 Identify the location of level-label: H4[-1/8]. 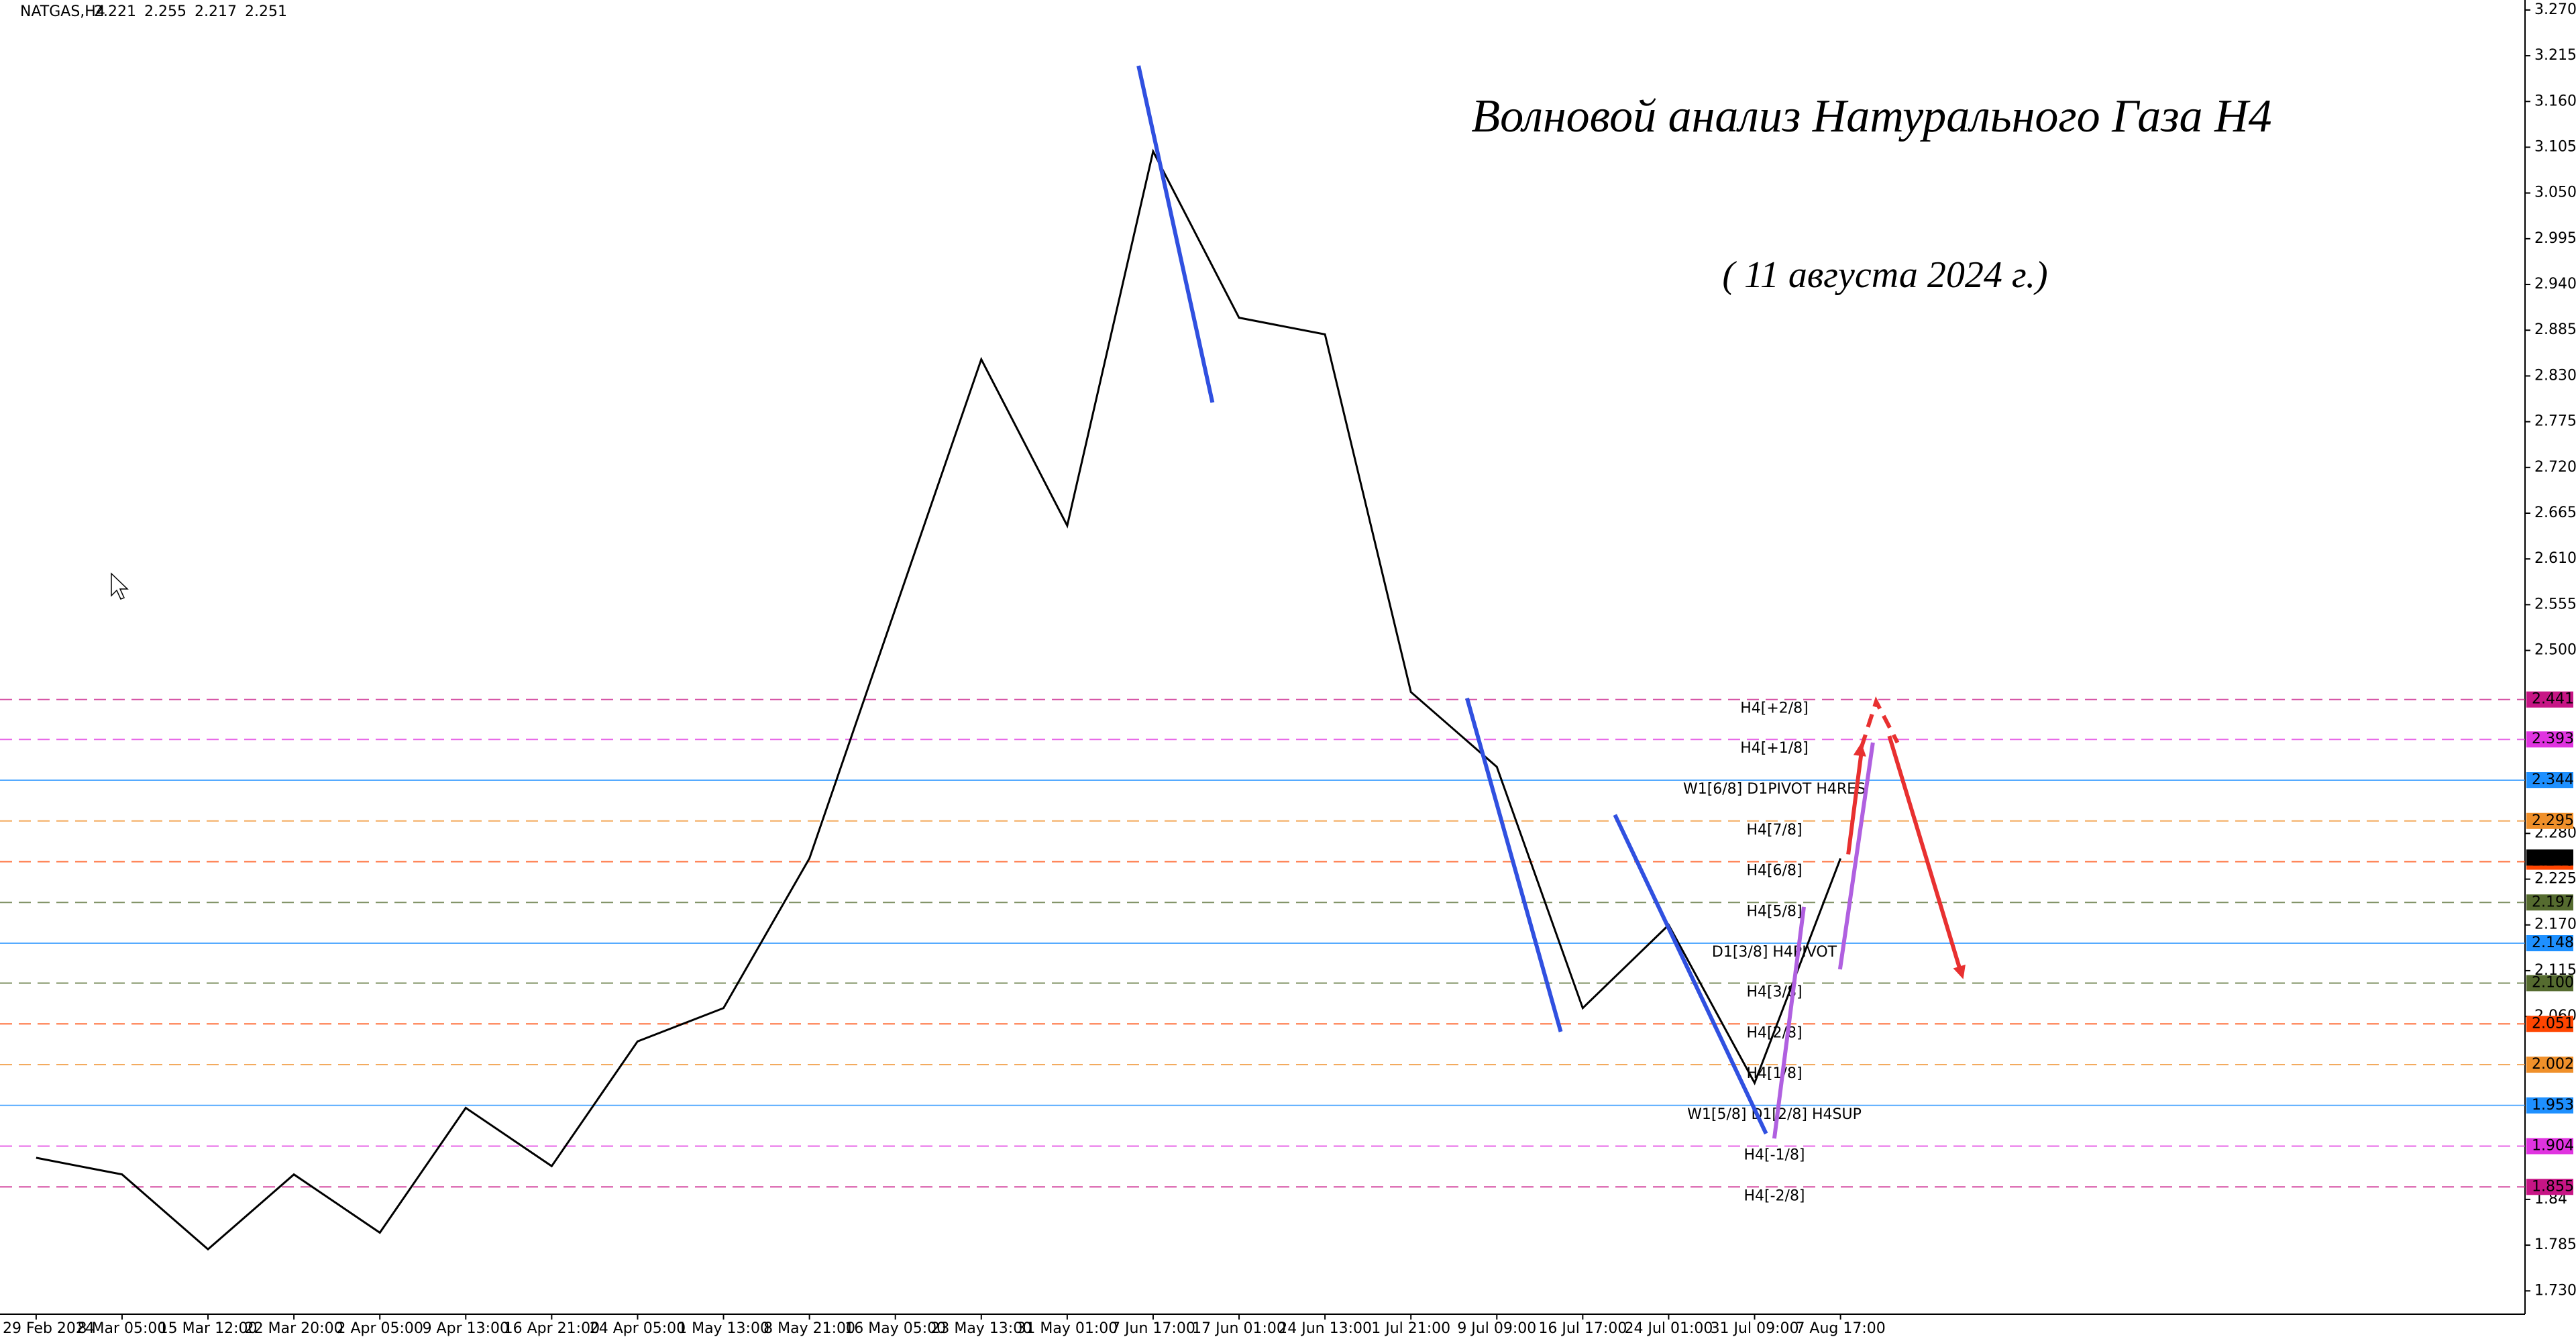
(1774, 1155).